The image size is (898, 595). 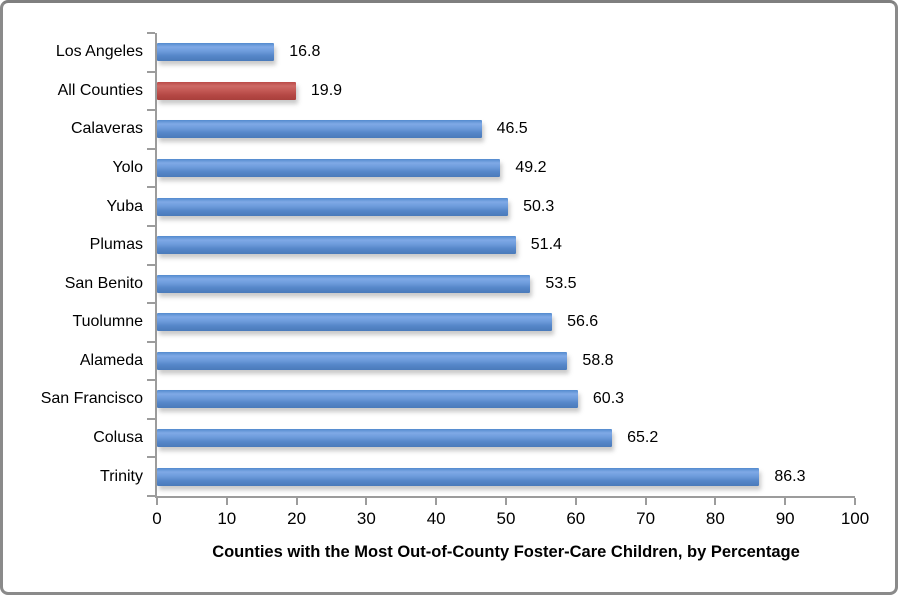 I want to click on bar-row: All Counties 19.9, so click(x=456, y=91).